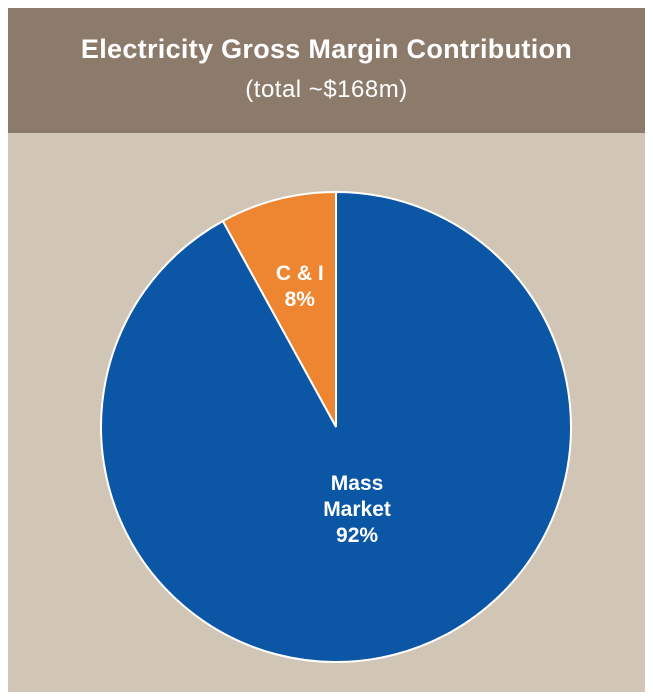  What do you see at coordinates (357, 509) in the screenshot?
I see `slice-label-mass-market: Mass Market 92%` at bounding box center [357, 509].